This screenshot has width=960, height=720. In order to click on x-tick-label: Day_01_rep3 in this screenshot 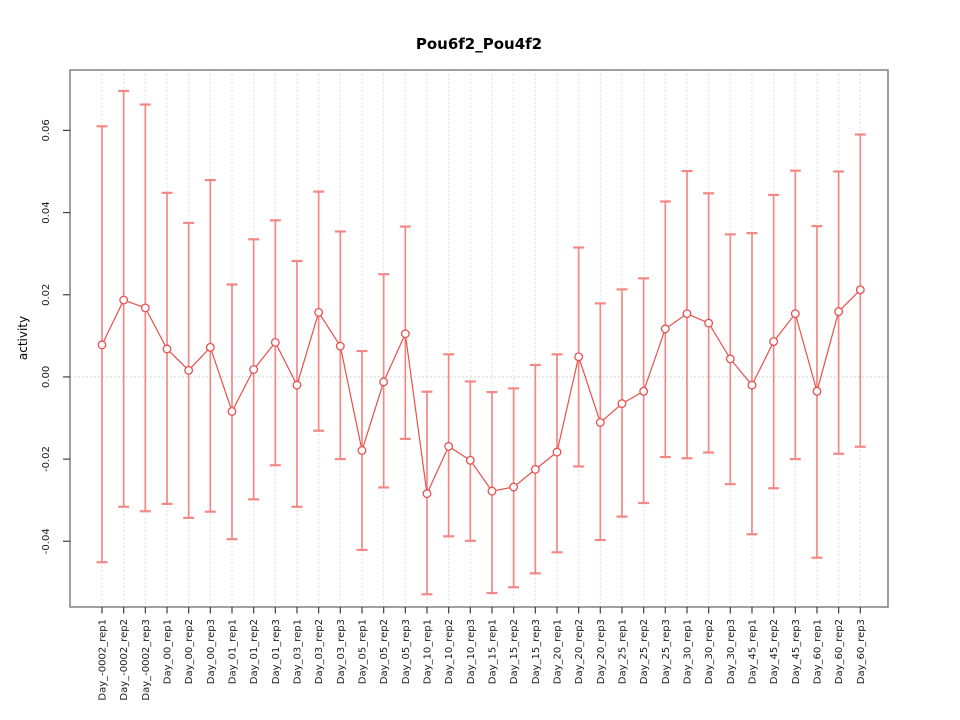, I will do `click(276, 651)`.